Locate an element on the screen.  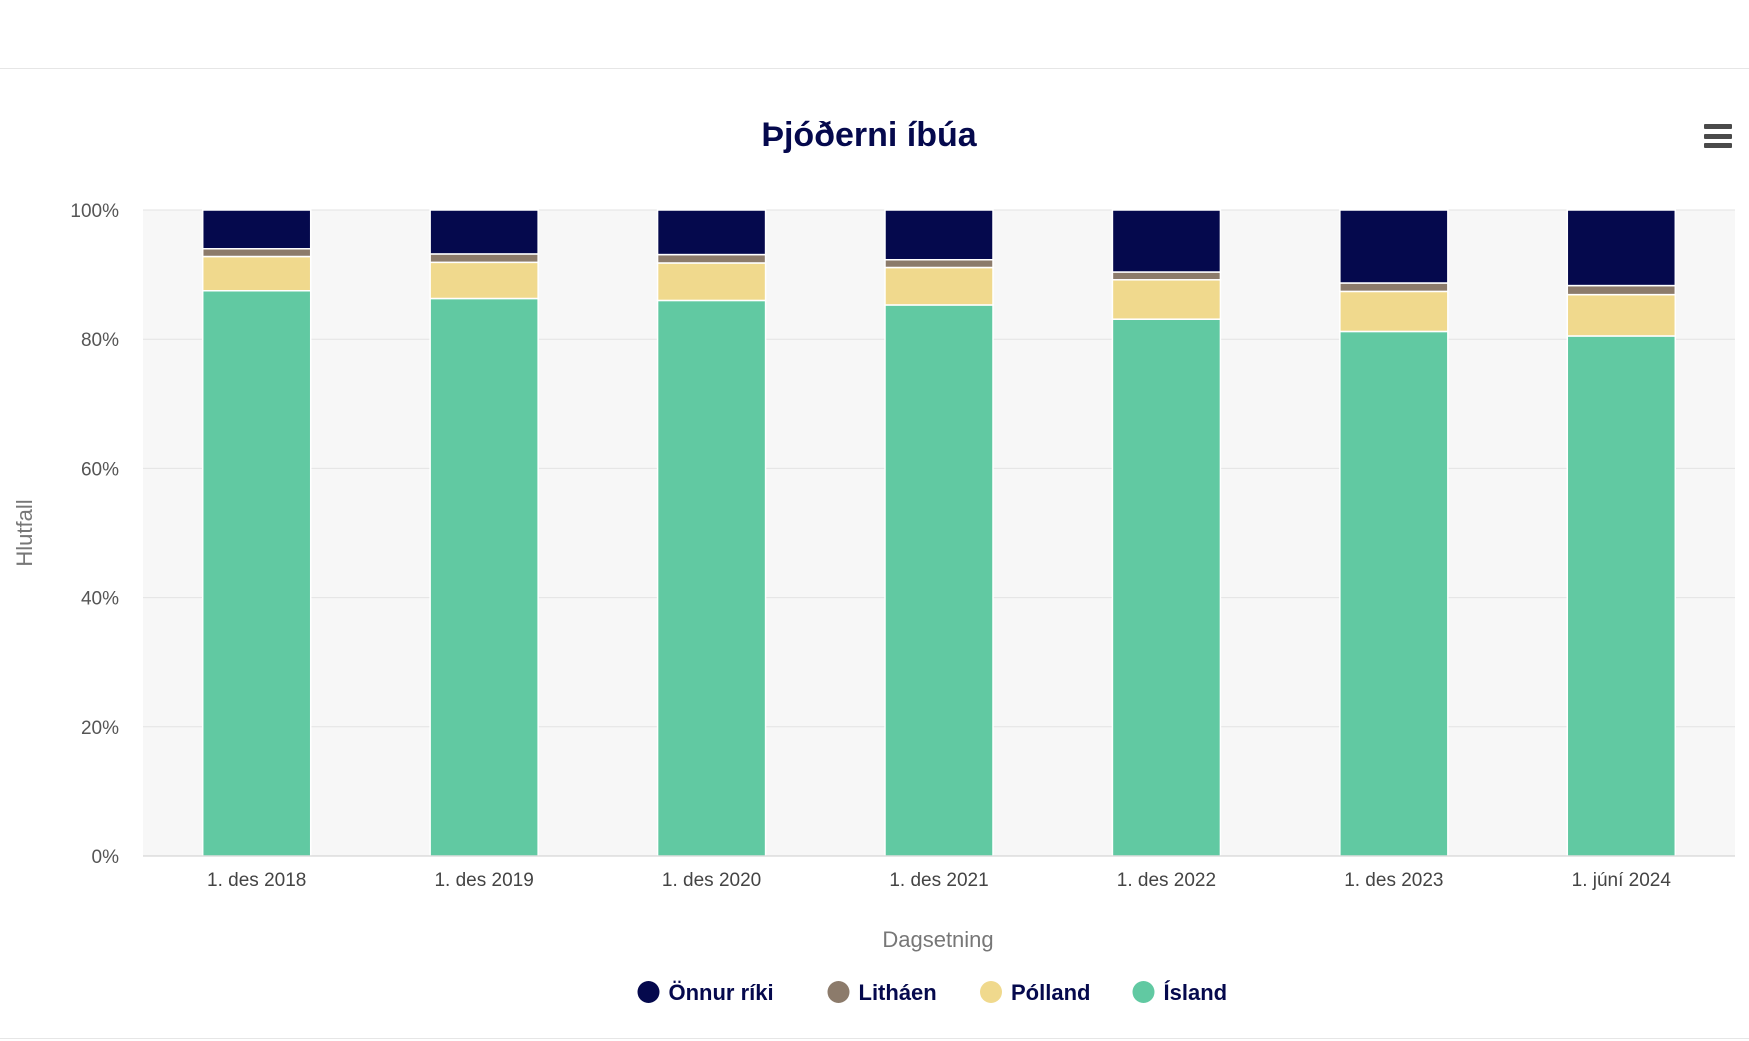
y-tick-labels: 0% 20% 40% 60% 80% 100% is located at coordinates (94, 534).